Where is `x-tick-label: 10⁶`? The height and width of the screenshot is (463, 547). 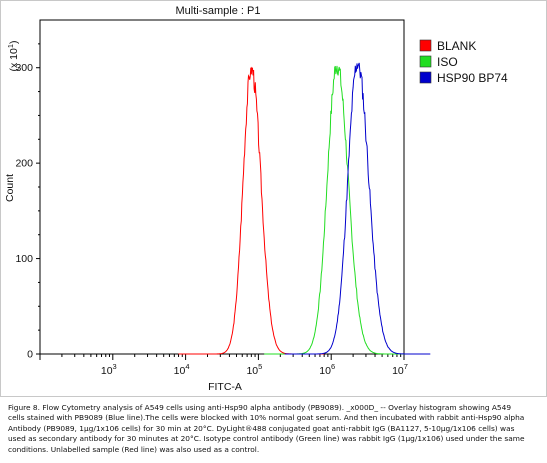
x-tick-label: 10⁶ is located at coordinates (327, 369).